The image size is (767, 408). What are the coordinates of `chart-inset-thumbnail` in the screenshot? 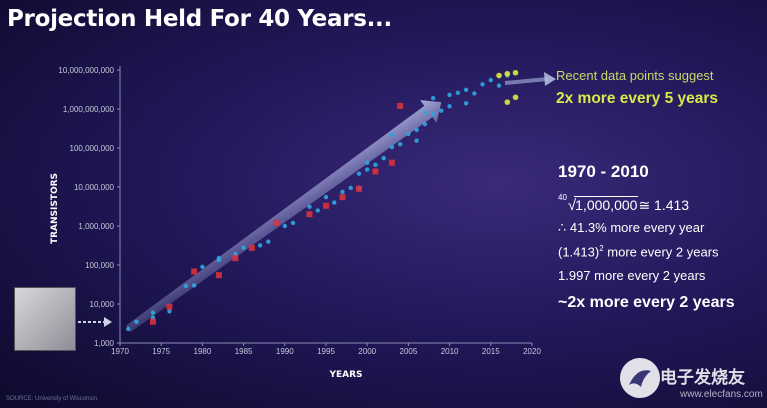 It's located at (45, 319).